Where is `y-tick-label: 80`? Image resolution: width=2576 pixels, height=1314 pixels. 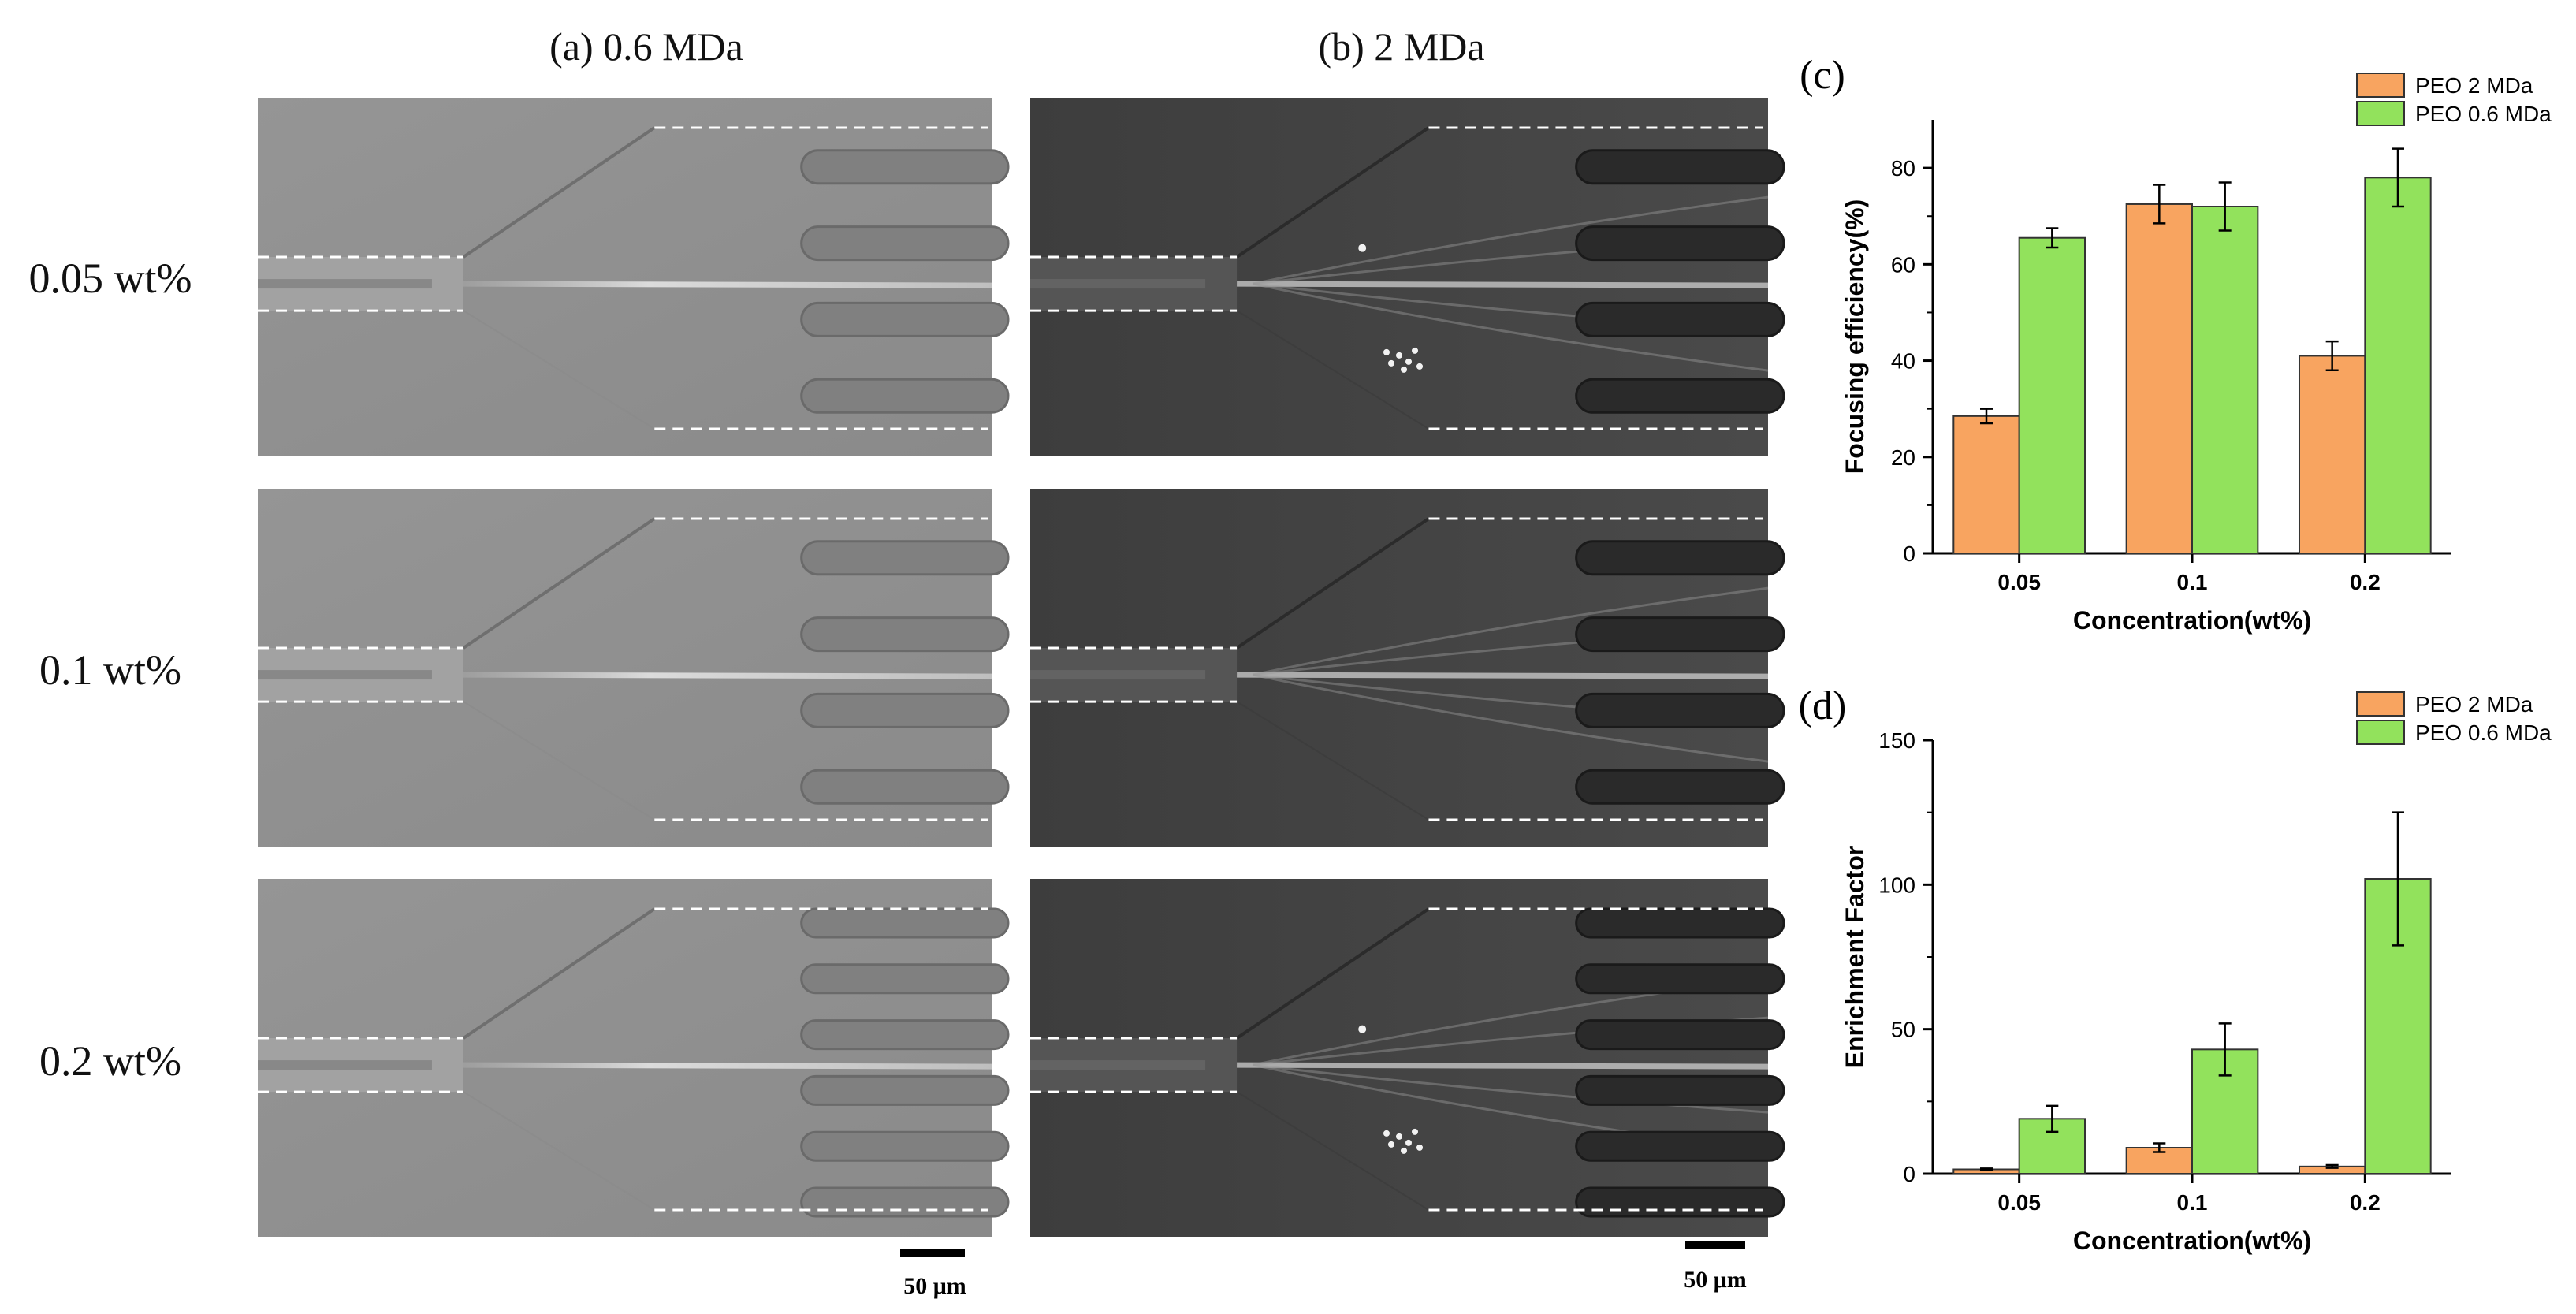
y-tick-label: 80 is located at coordinates (1903, 168).